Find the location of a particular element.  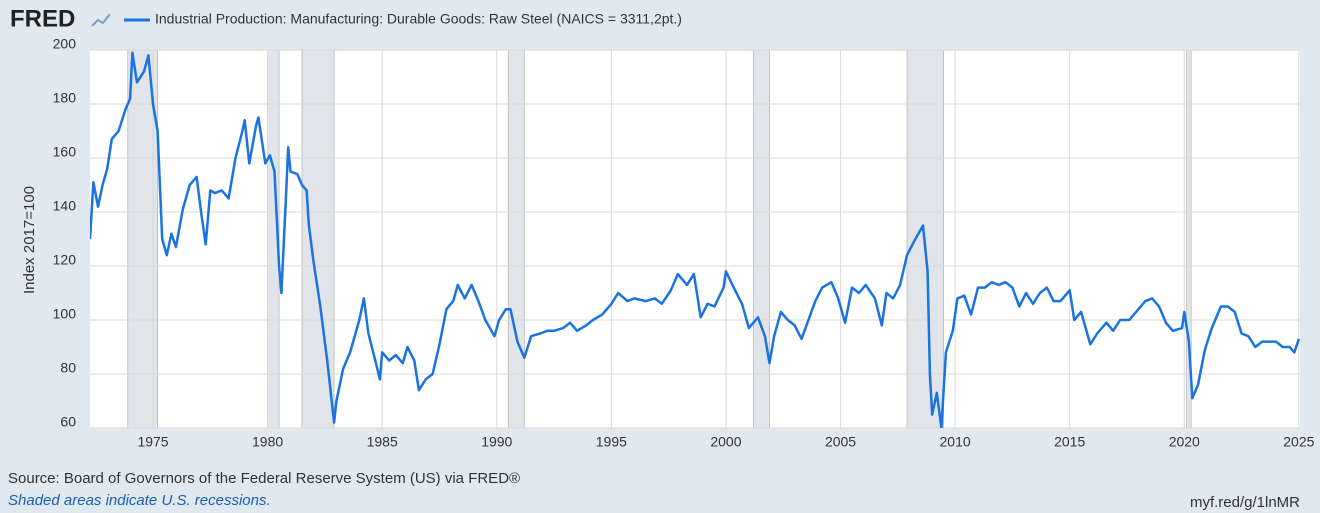

x-tick-label: 2025 is located at coordinates (1298, 442).